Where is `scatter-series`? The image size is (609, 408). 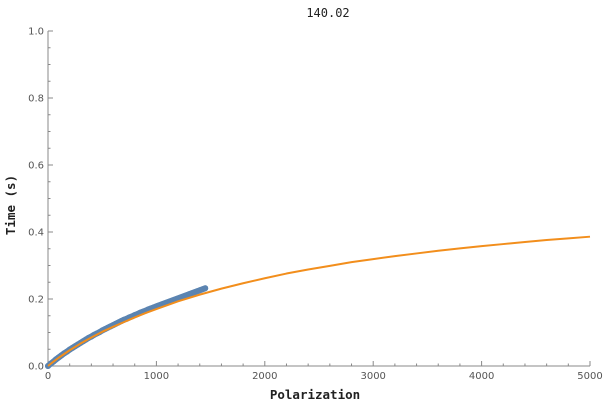
scatter-series is located at coordinates (127, 327).